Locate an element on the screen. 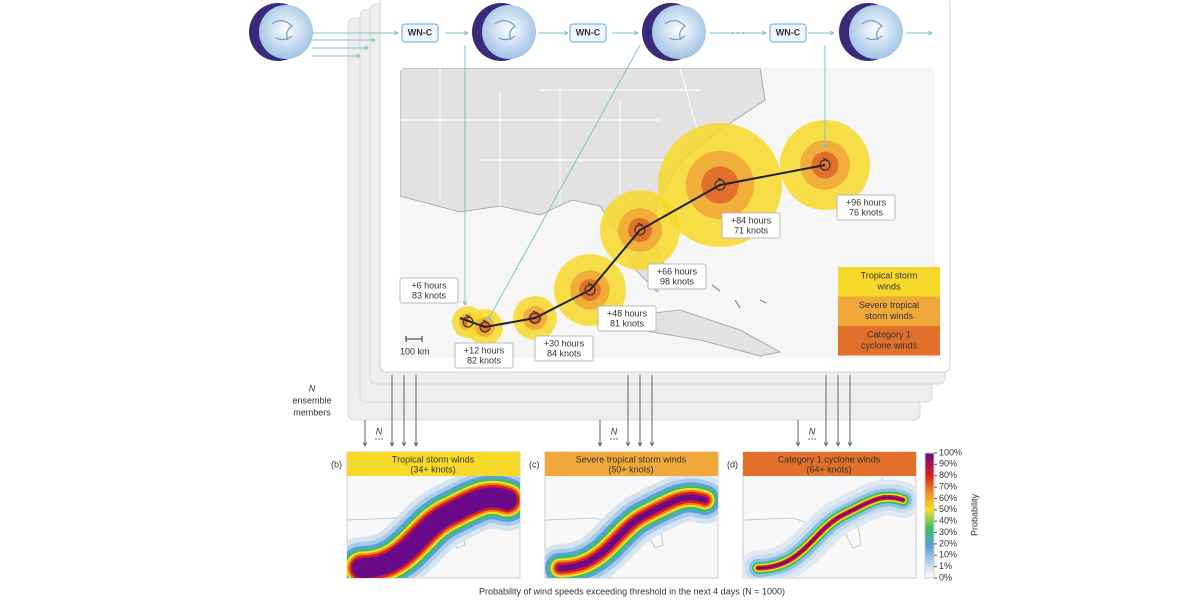 Image resolution: width=1200 pixels, height=600 pixels. forecast-hours: +30 hours is located at coordinates (564, 343).